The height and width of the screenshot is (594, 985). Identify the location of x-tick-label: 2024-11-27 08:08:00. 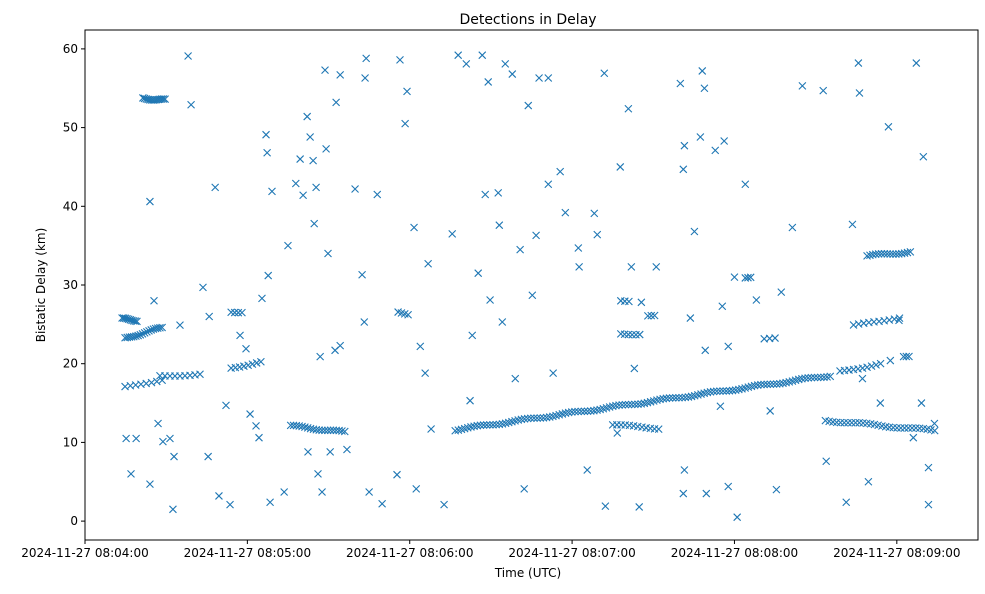
(734, 553).